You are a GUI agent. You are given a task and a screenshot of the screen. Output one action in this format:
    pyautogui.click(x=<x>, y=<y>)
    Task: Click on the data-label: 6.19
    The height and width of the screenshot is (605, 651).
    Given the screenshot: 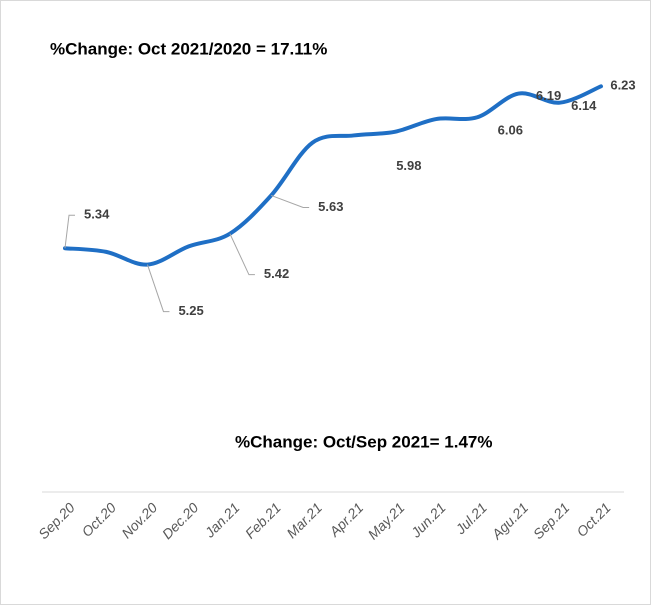 What is the action you would take?
    pyautogui.click(x=548, y=95)
    